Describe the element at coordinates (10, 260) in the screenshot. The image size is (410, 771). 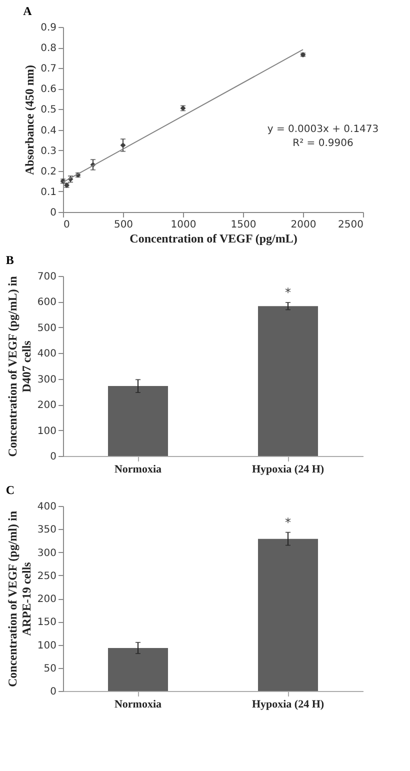
I see `chart-title: B` at that location.